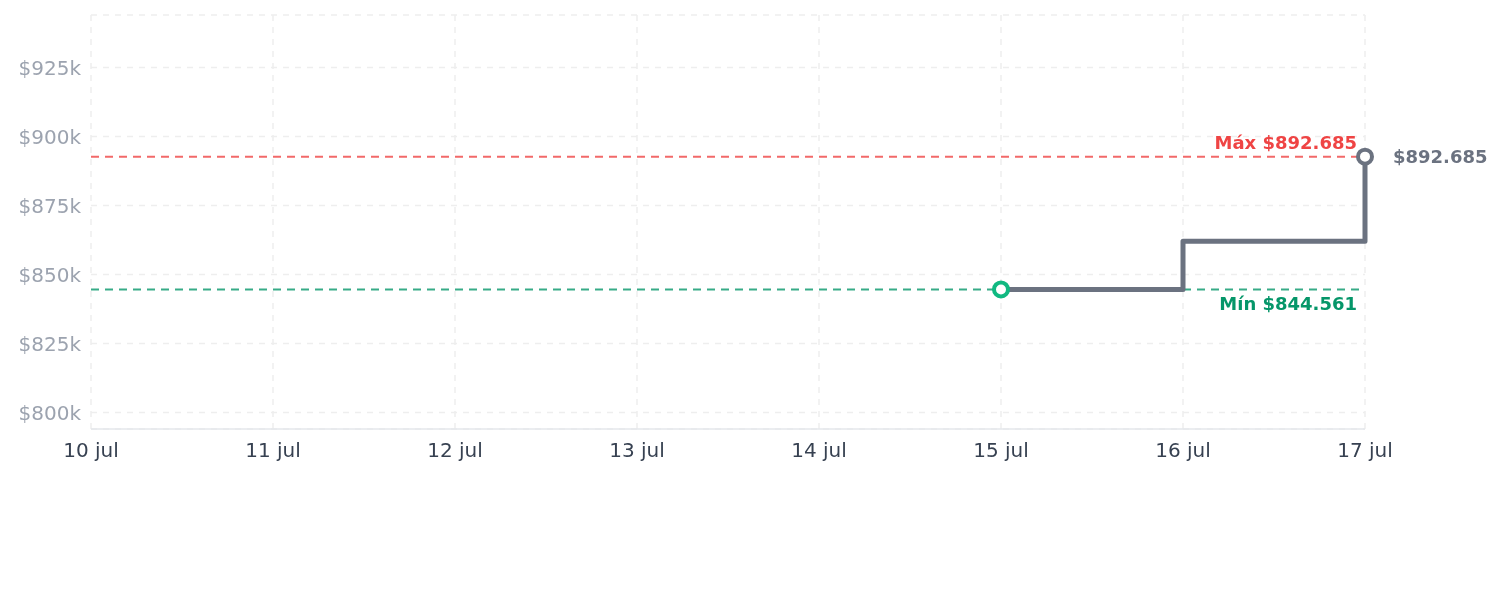 This screenshot has height=607, width=1505. What do you see at coordinates (50, 205) in the screenshot?
I see `y-tick-label: $875k` at bounding box center [50, 205].